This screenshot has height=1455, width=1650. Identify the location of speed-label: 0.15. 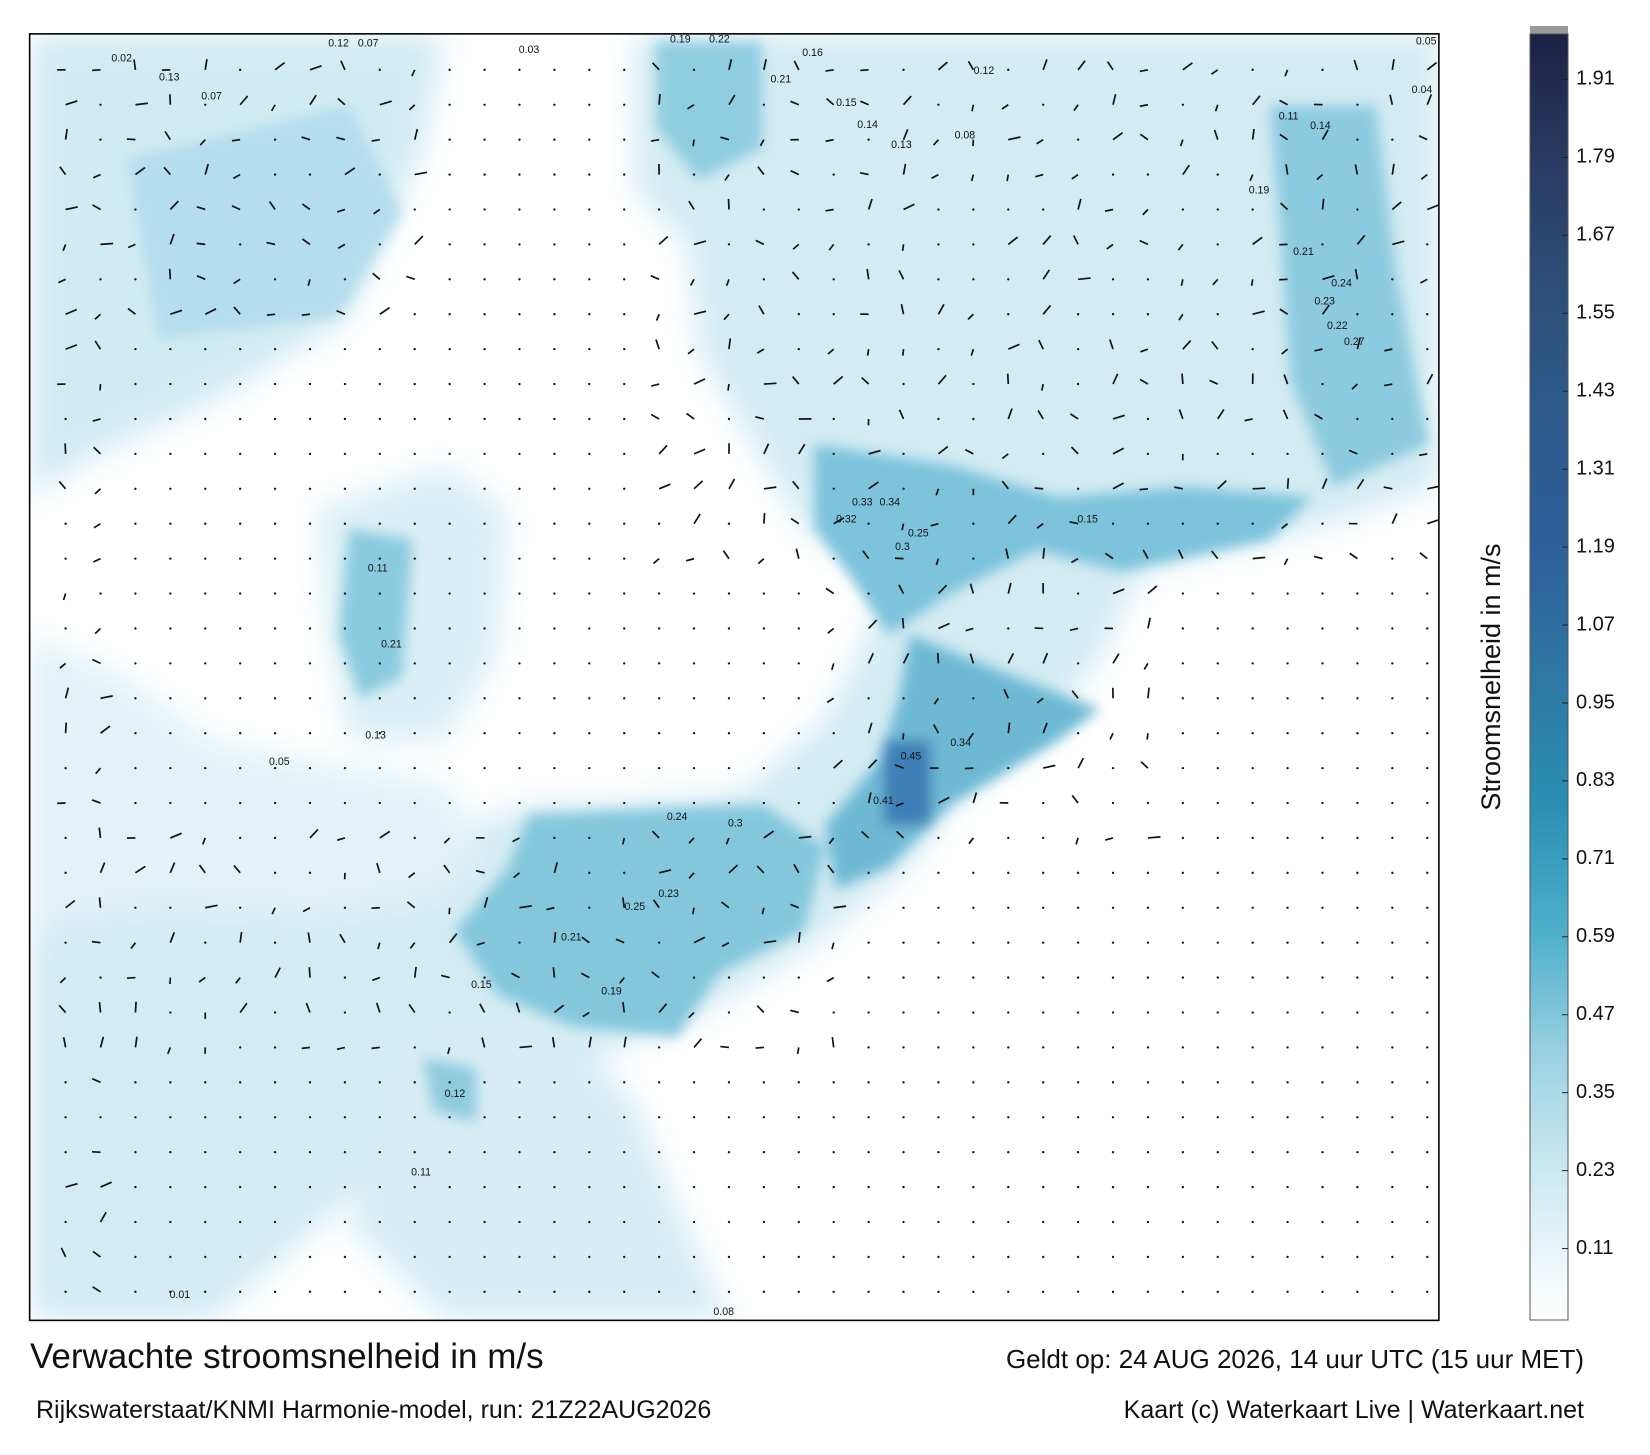
(481, 985).